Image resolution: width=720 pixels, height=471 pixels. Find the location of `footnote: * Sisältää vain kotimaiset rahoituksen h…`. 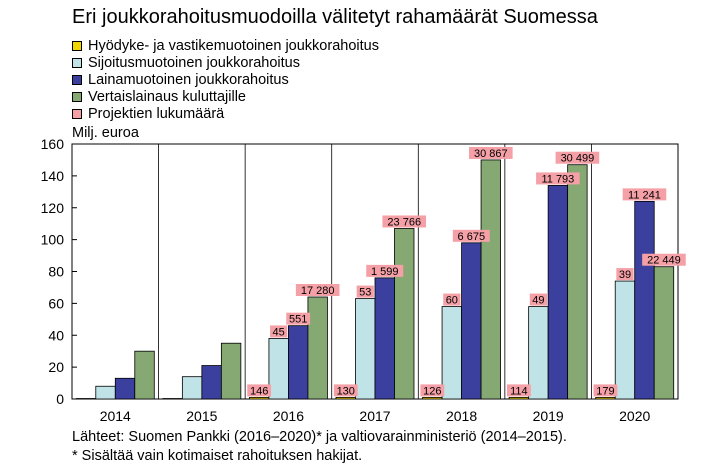

footnote: * Sisältää vain kotimaiset rahoituksen h… is located at coordinates (217, 456).